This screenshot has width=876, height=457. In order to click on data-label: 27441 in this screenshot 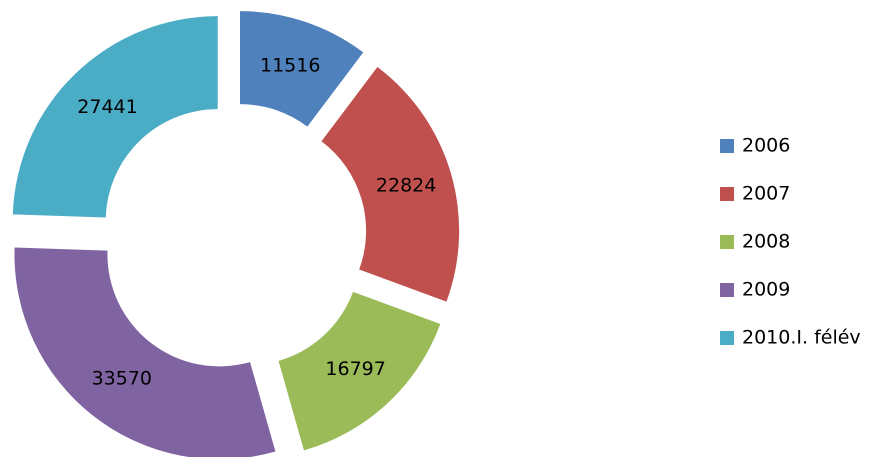, I will do `click(107, 107)`.